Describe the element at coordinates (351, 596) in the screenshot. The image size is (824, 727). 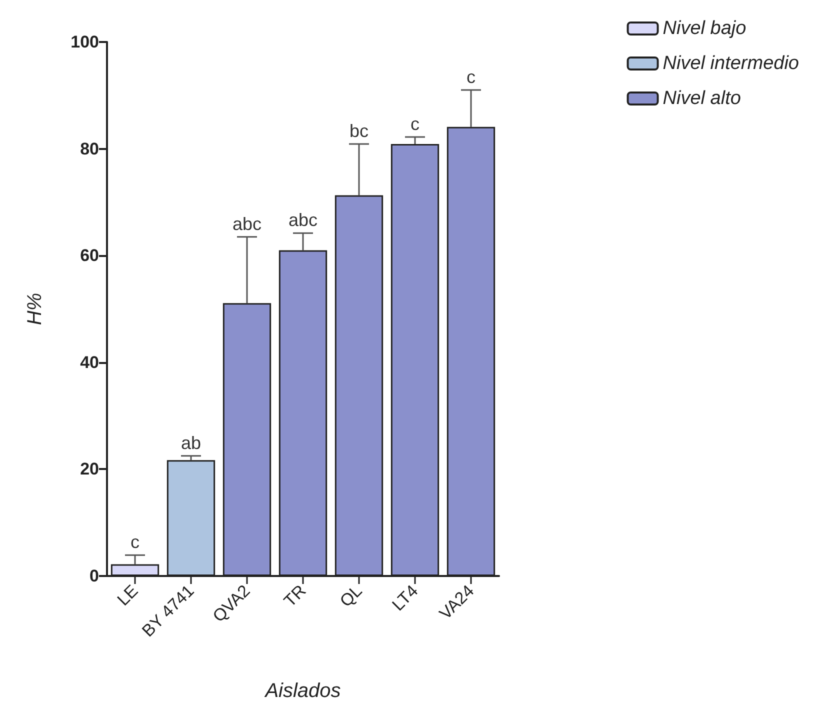
I see `x-tick-label: QL` at that location.